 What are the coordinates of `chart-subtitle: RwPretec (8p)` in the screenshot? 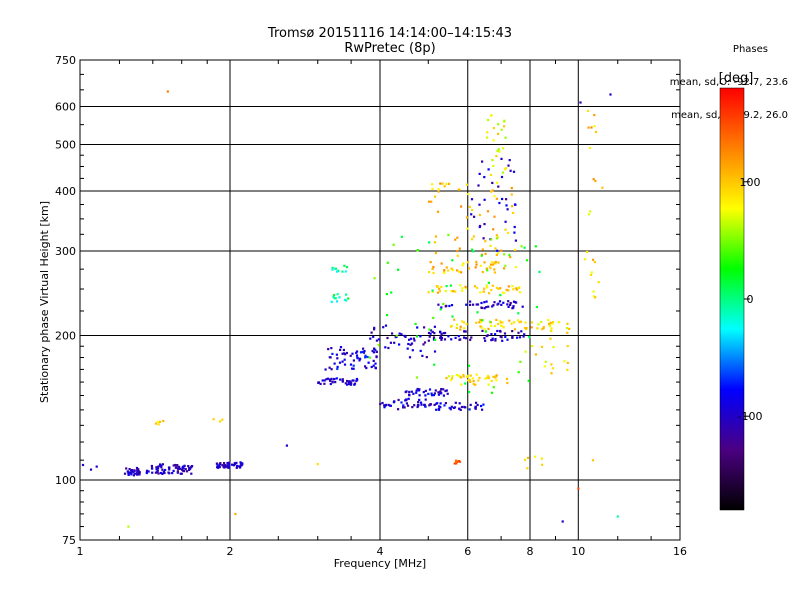 It's located at (390, 48).